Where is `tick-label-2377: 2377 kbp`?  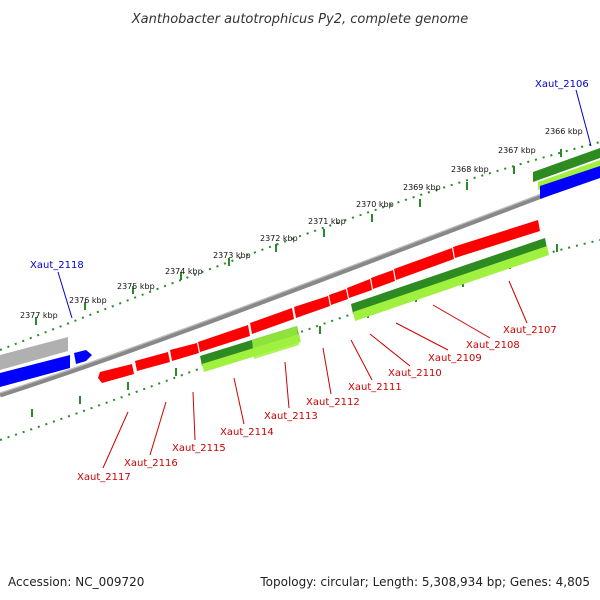 tick-label-2377: 2377 kbp is located at coordinates (39, 315).